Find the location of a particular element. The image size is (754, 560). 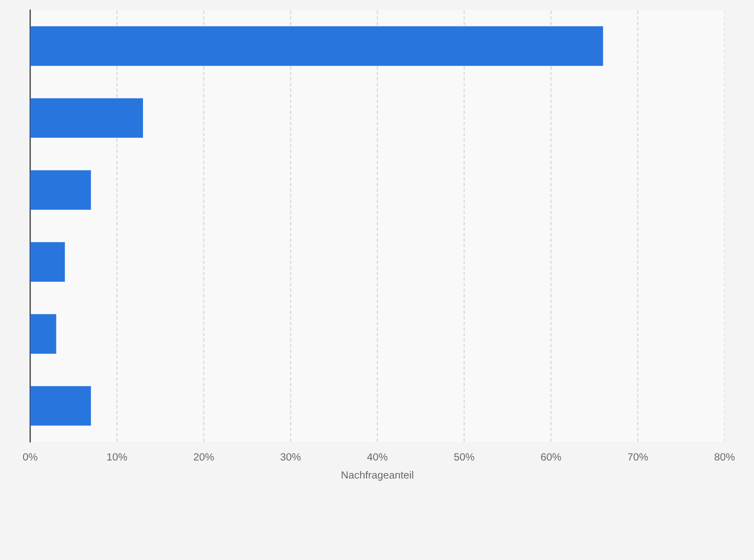

x-tick-label: 50% is located at coordinates (464, 457).